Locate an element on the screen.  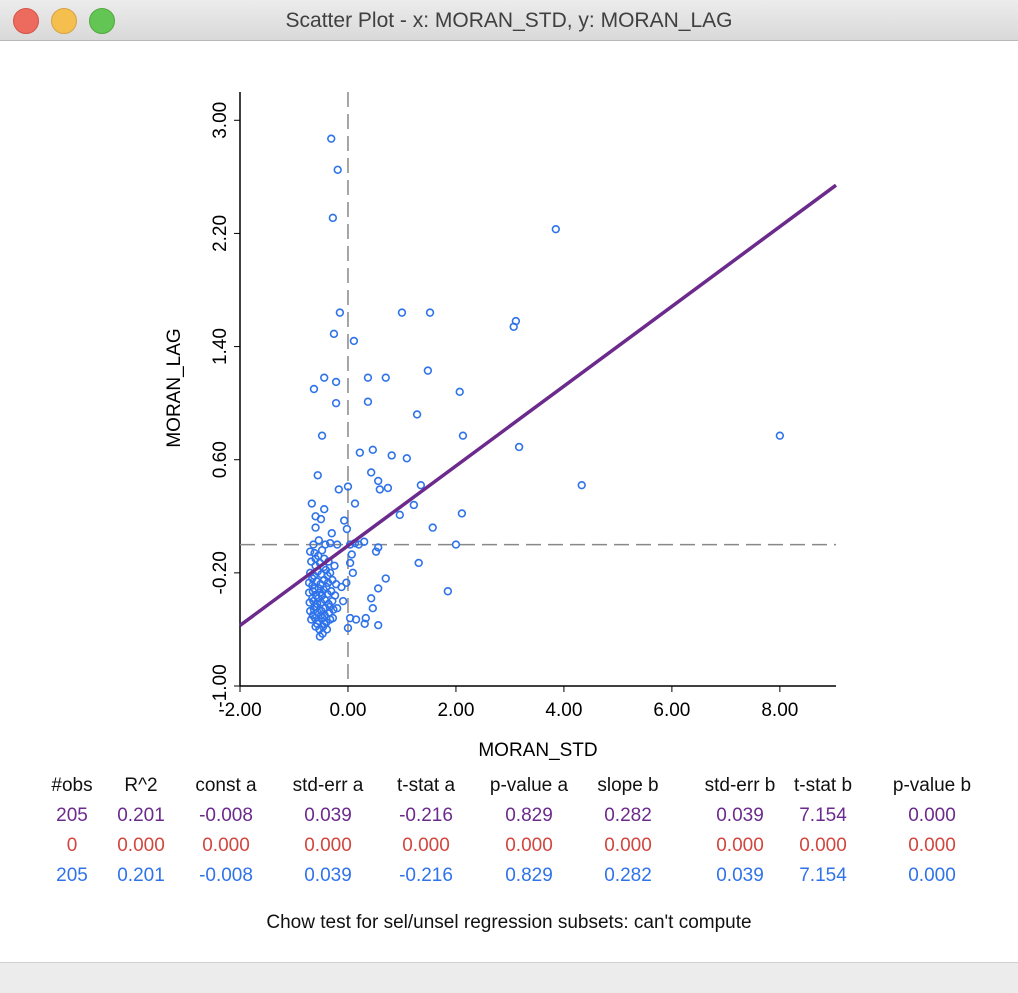
status-bar is located at coordinates (509, 977).